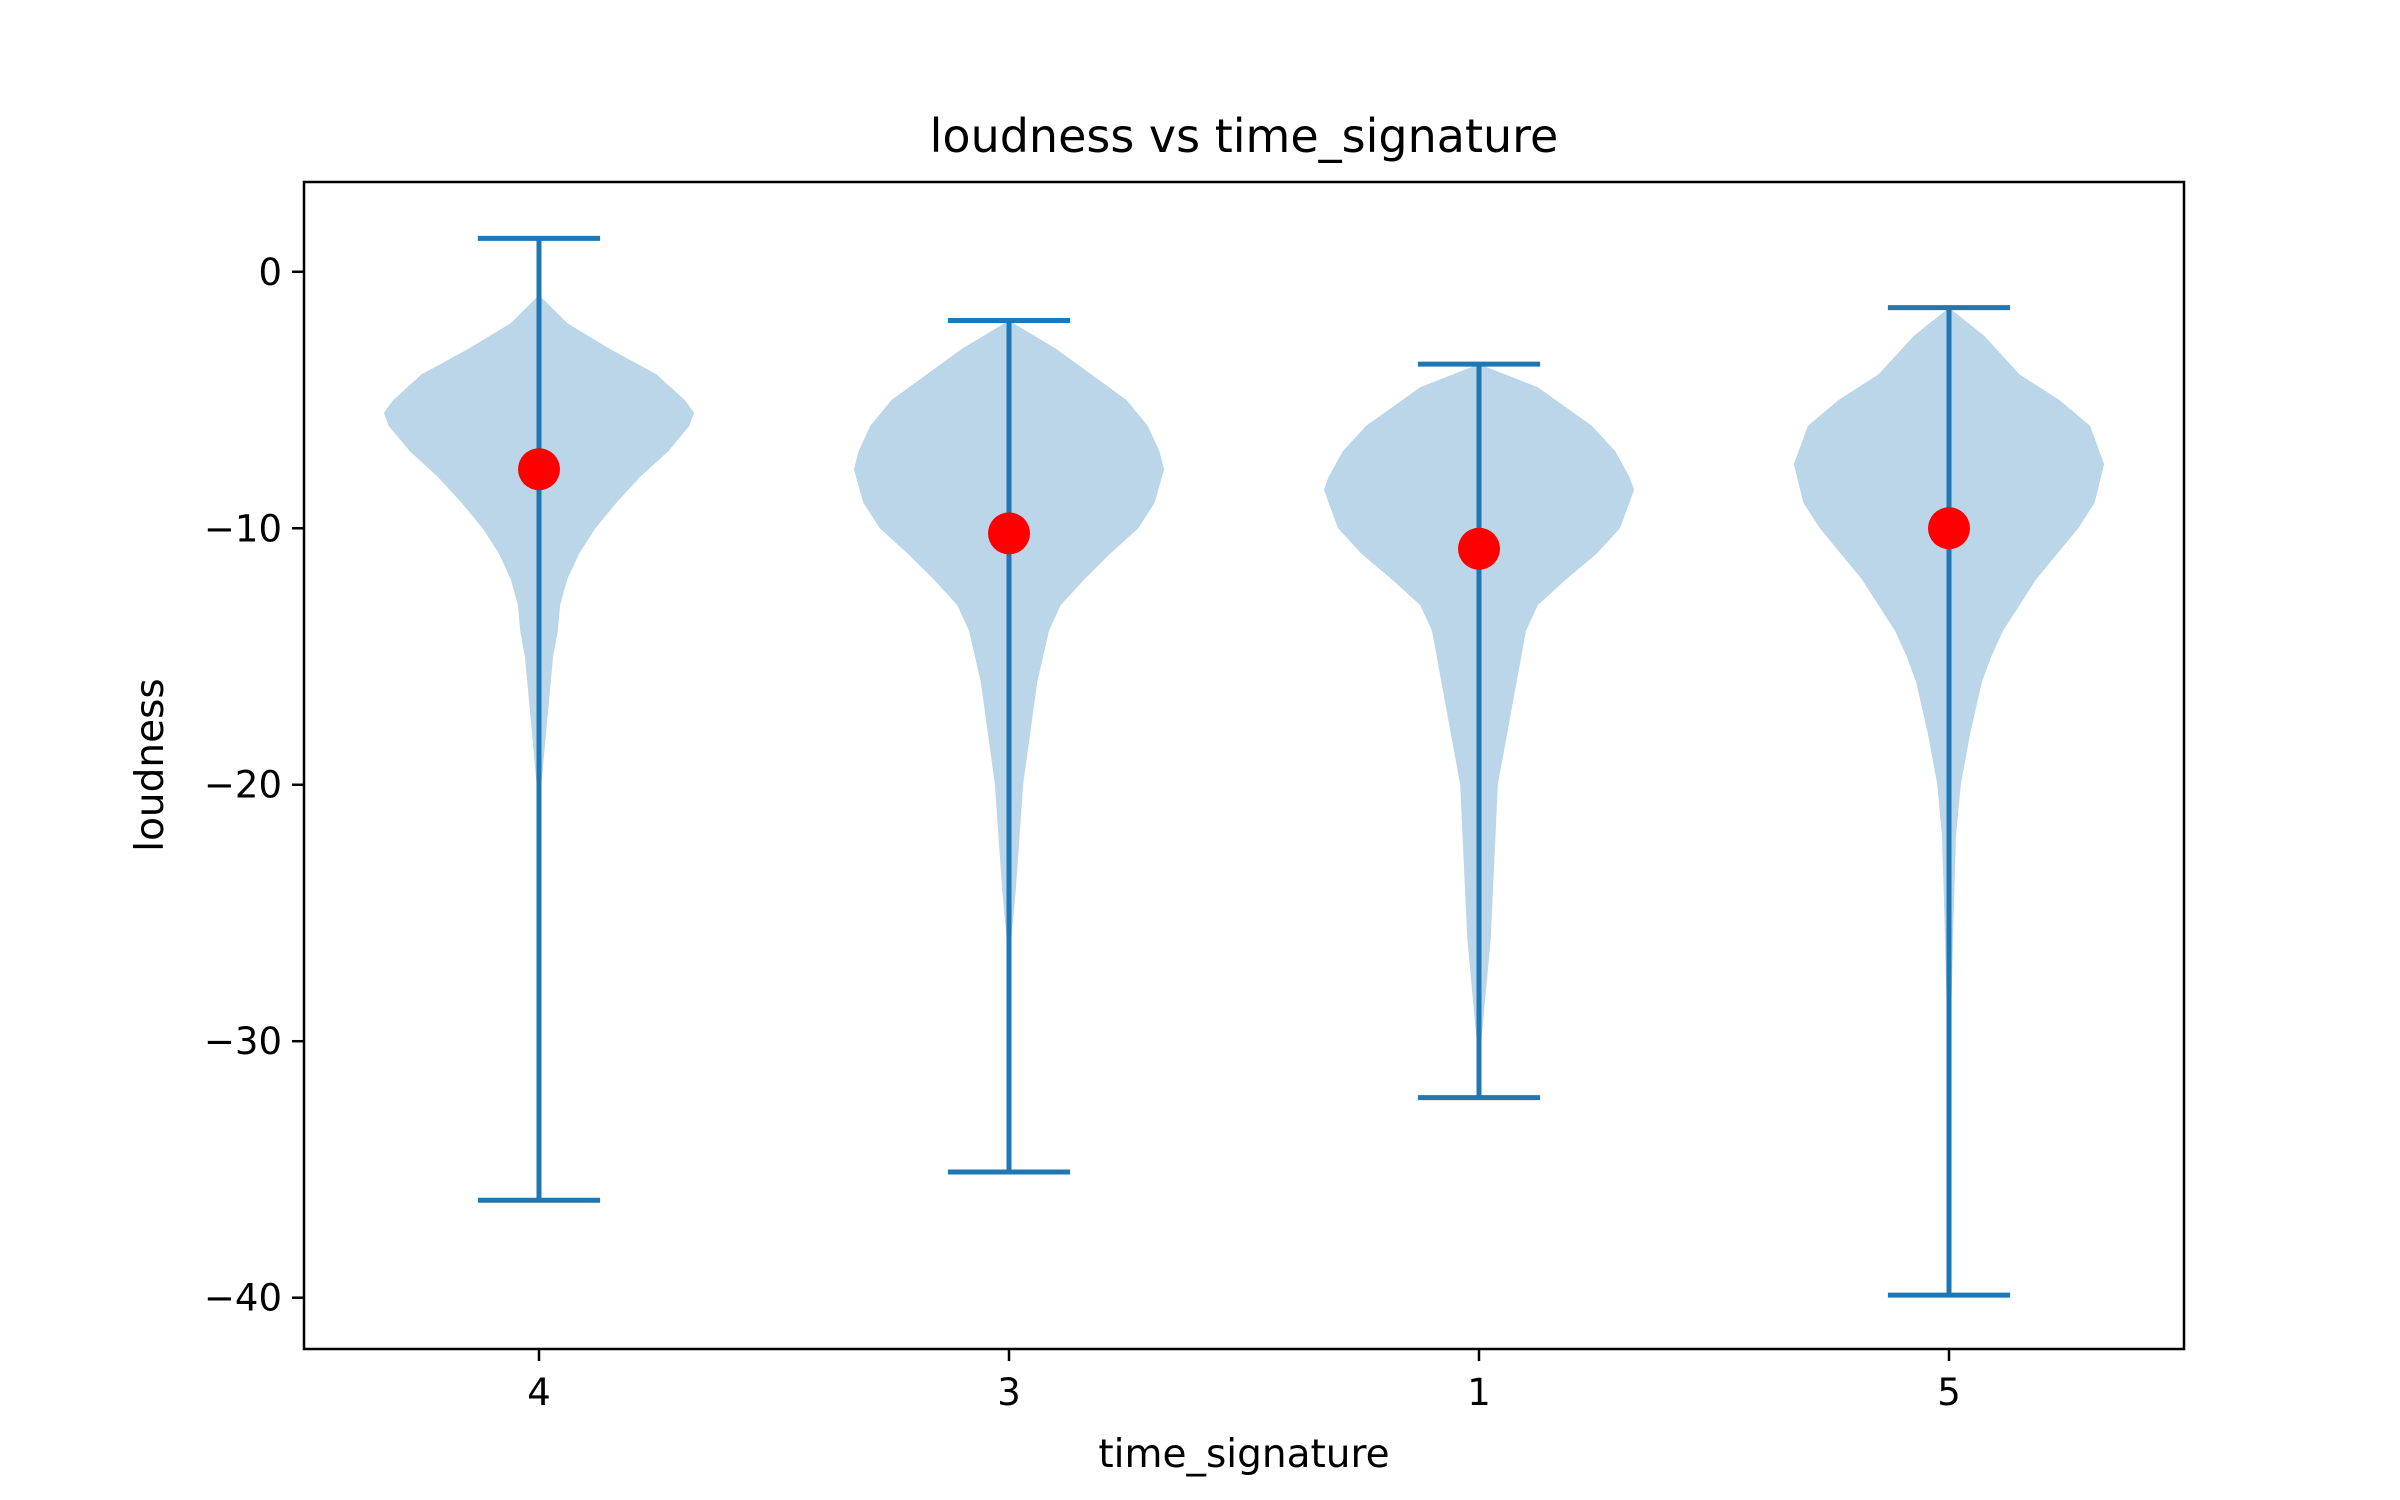 The width and height of the screenshot is (2400, 1500). I want to click on x-axis-label: time_signature, so click(1243, 1454).